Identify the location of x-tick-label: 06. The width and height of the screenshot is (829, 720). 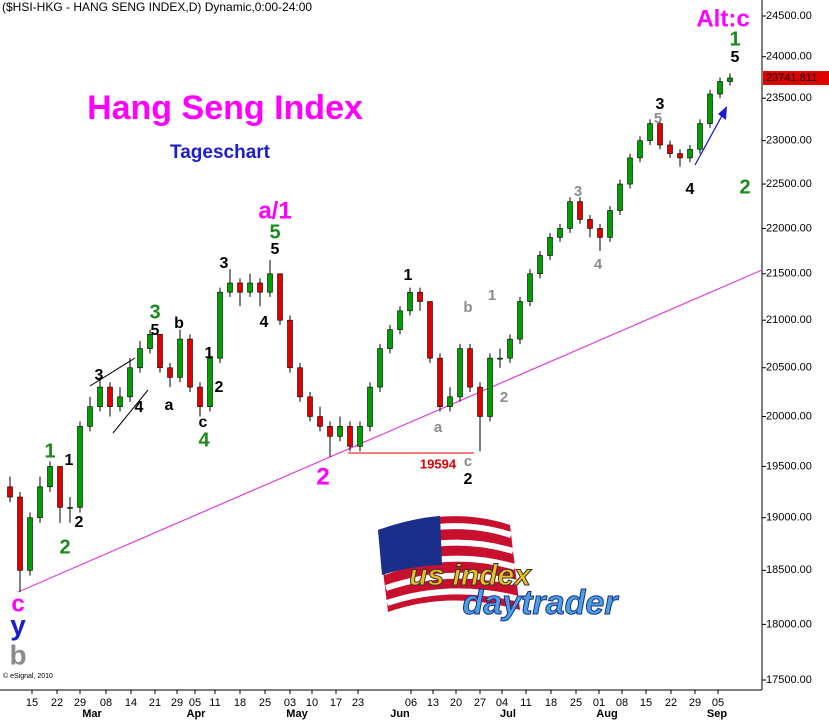
(411, 703).